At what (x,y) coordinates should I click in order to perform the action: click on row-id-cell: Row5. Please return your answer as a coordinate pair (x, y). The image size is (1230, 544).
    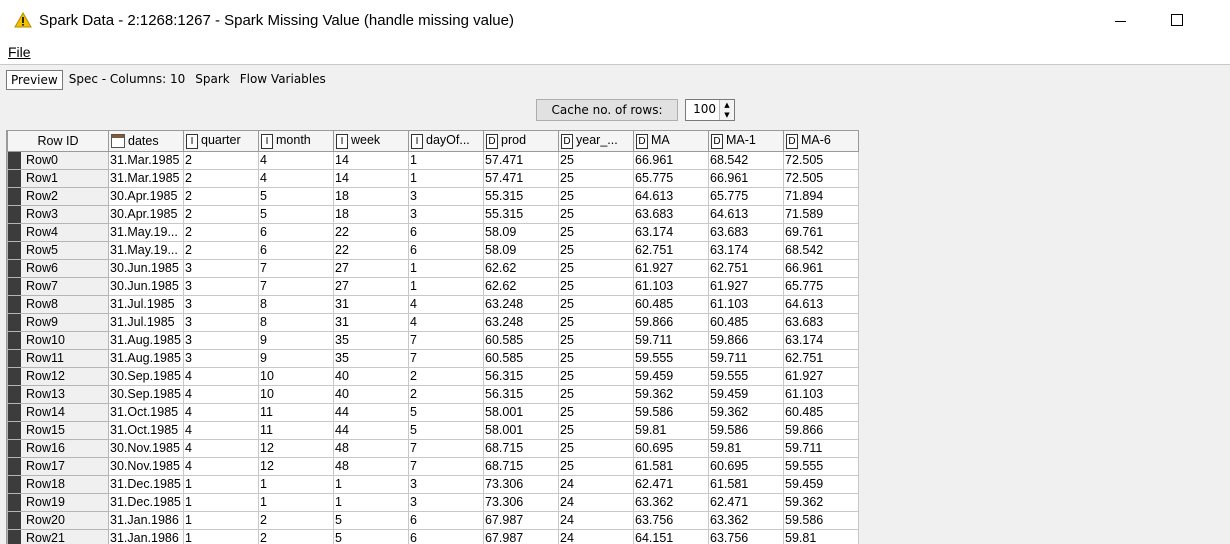
    Looking at the image, I should click on (58, 251).